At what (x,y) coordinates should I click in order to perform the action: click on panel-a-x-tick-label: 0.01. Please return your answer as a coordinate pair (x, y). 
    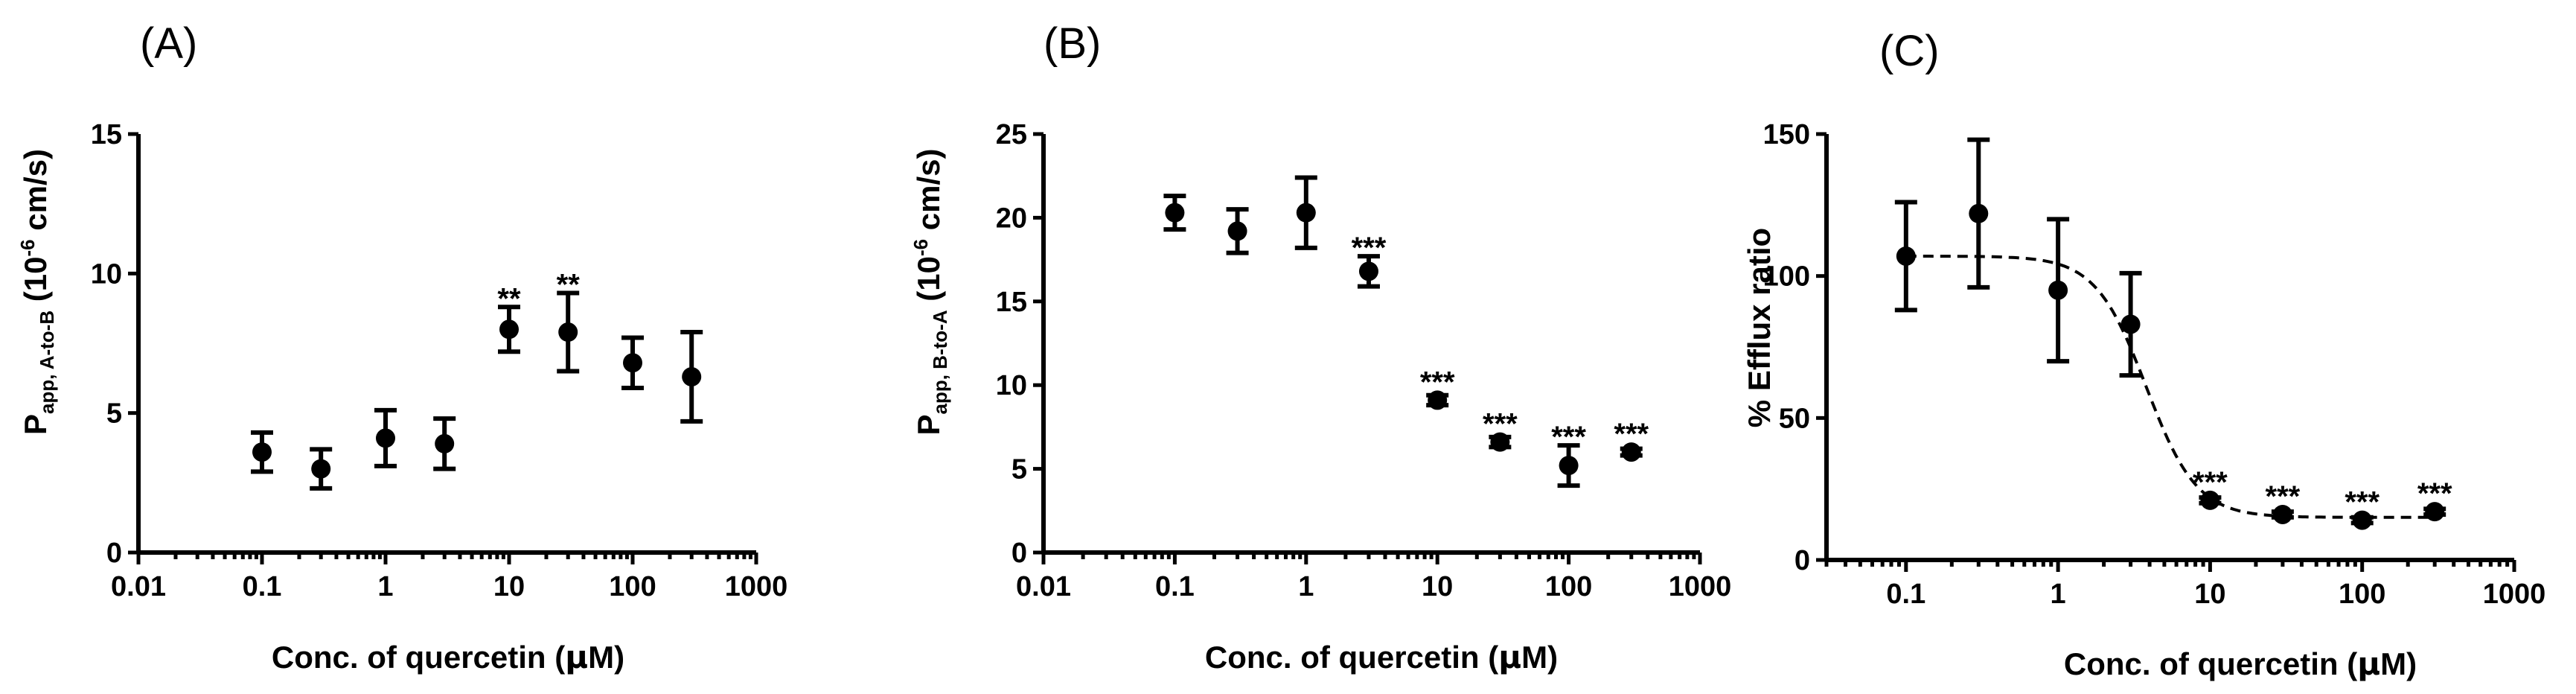
    Looking at the image, I should click on (138, 586).